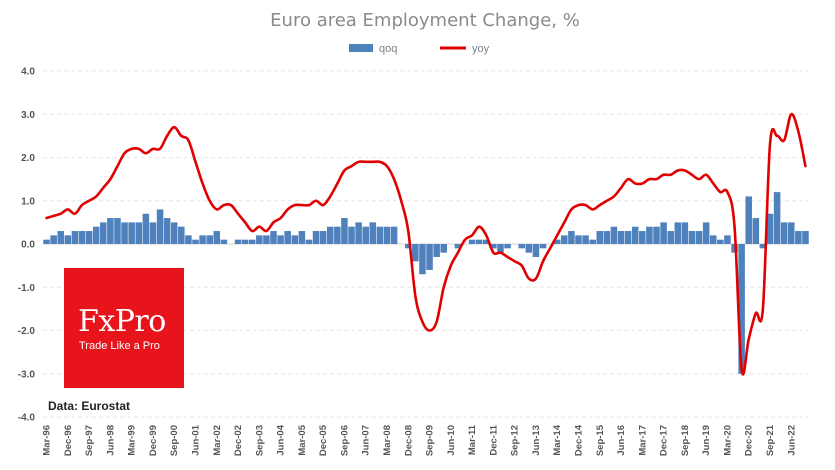  I want to click on x-tick-label: Dec-11, so click(493, 439).